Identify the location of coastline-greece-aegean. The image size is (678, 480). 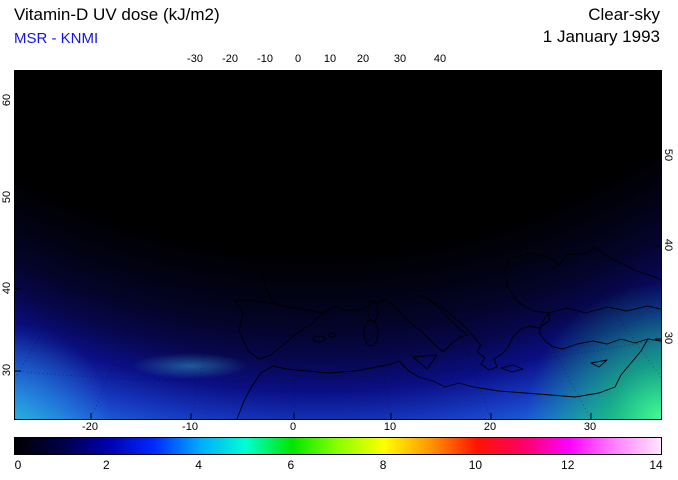
(513, 341).